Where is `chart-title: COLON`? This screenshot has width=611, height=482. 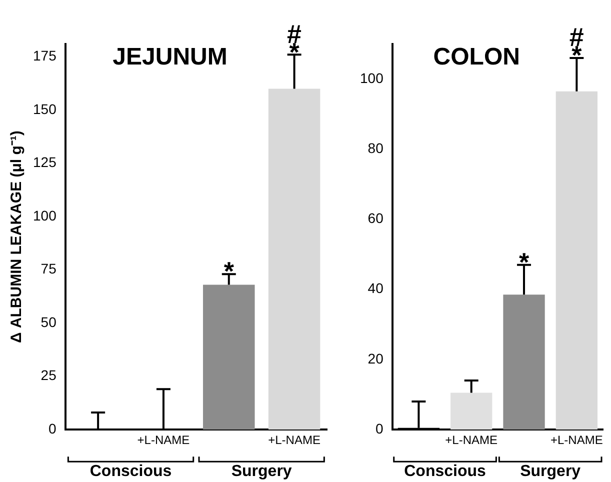 chart-title: COLON is located at coordinates (476, 57).